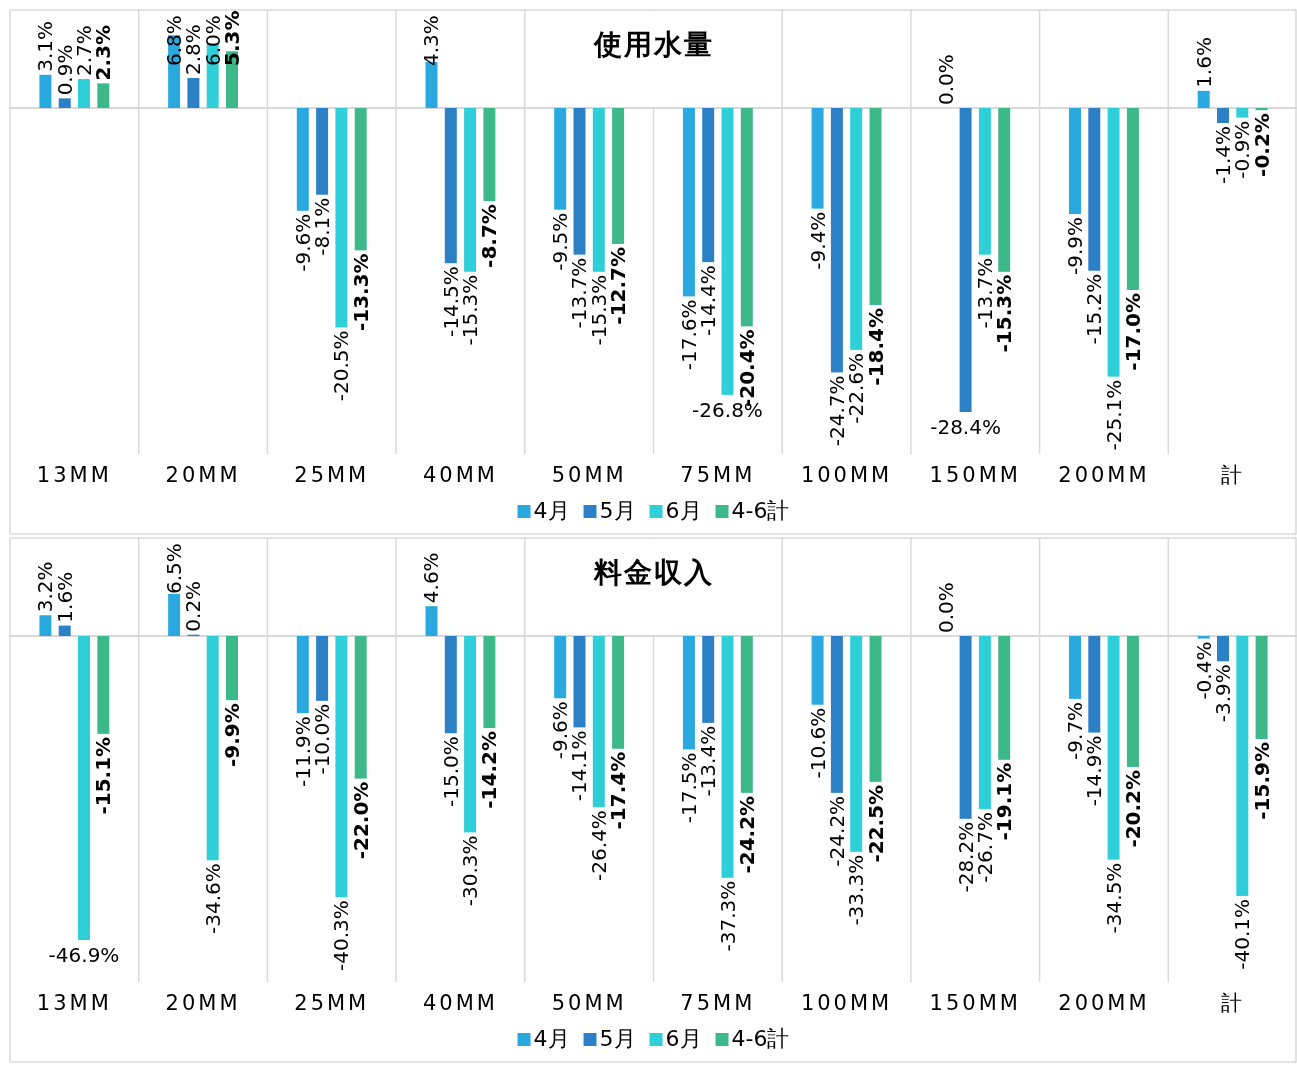  Describe the element at coordinates (1113, 415) in the screenshot. I see `data-label: -25.1%` at that location.